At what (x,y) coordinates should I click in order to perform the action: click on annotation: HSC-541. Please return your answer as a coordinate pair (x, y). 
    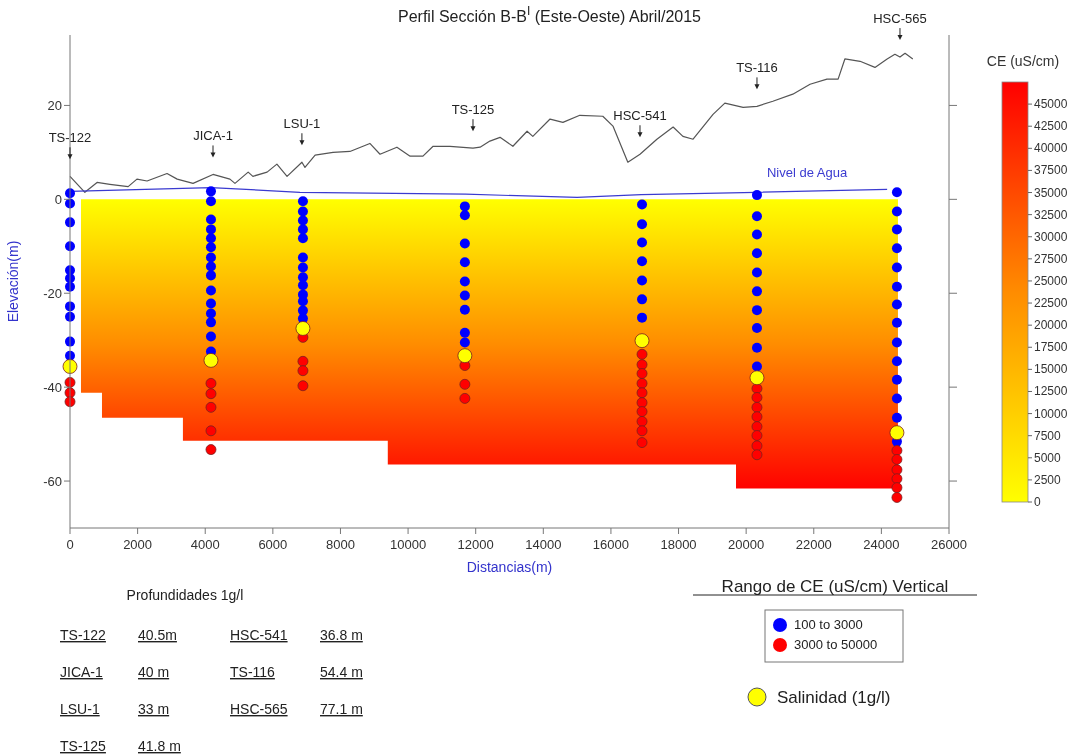
    Looking at the image, I should click on (640, 116).